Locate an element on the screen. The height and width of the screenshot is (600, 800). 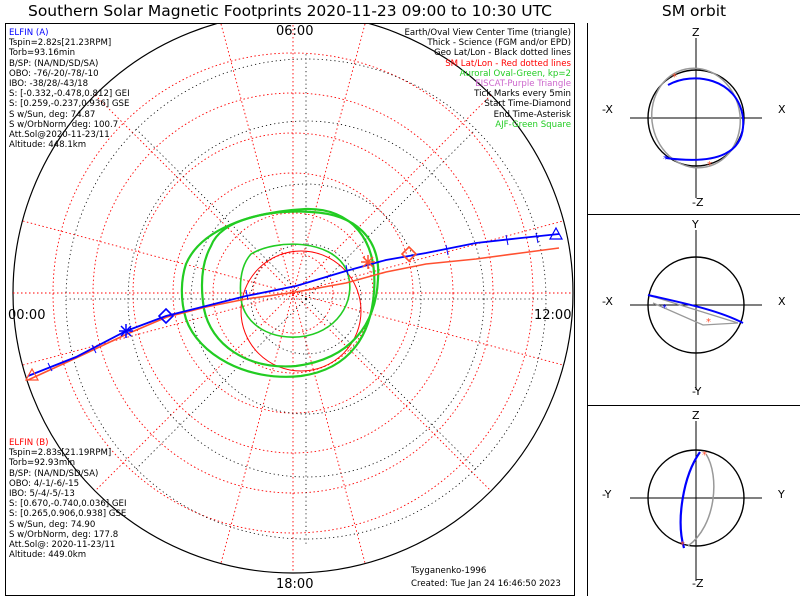
elfin-b-info-line: IBO: 5/-4/-5/-13 is located at coordinates (42, 494).